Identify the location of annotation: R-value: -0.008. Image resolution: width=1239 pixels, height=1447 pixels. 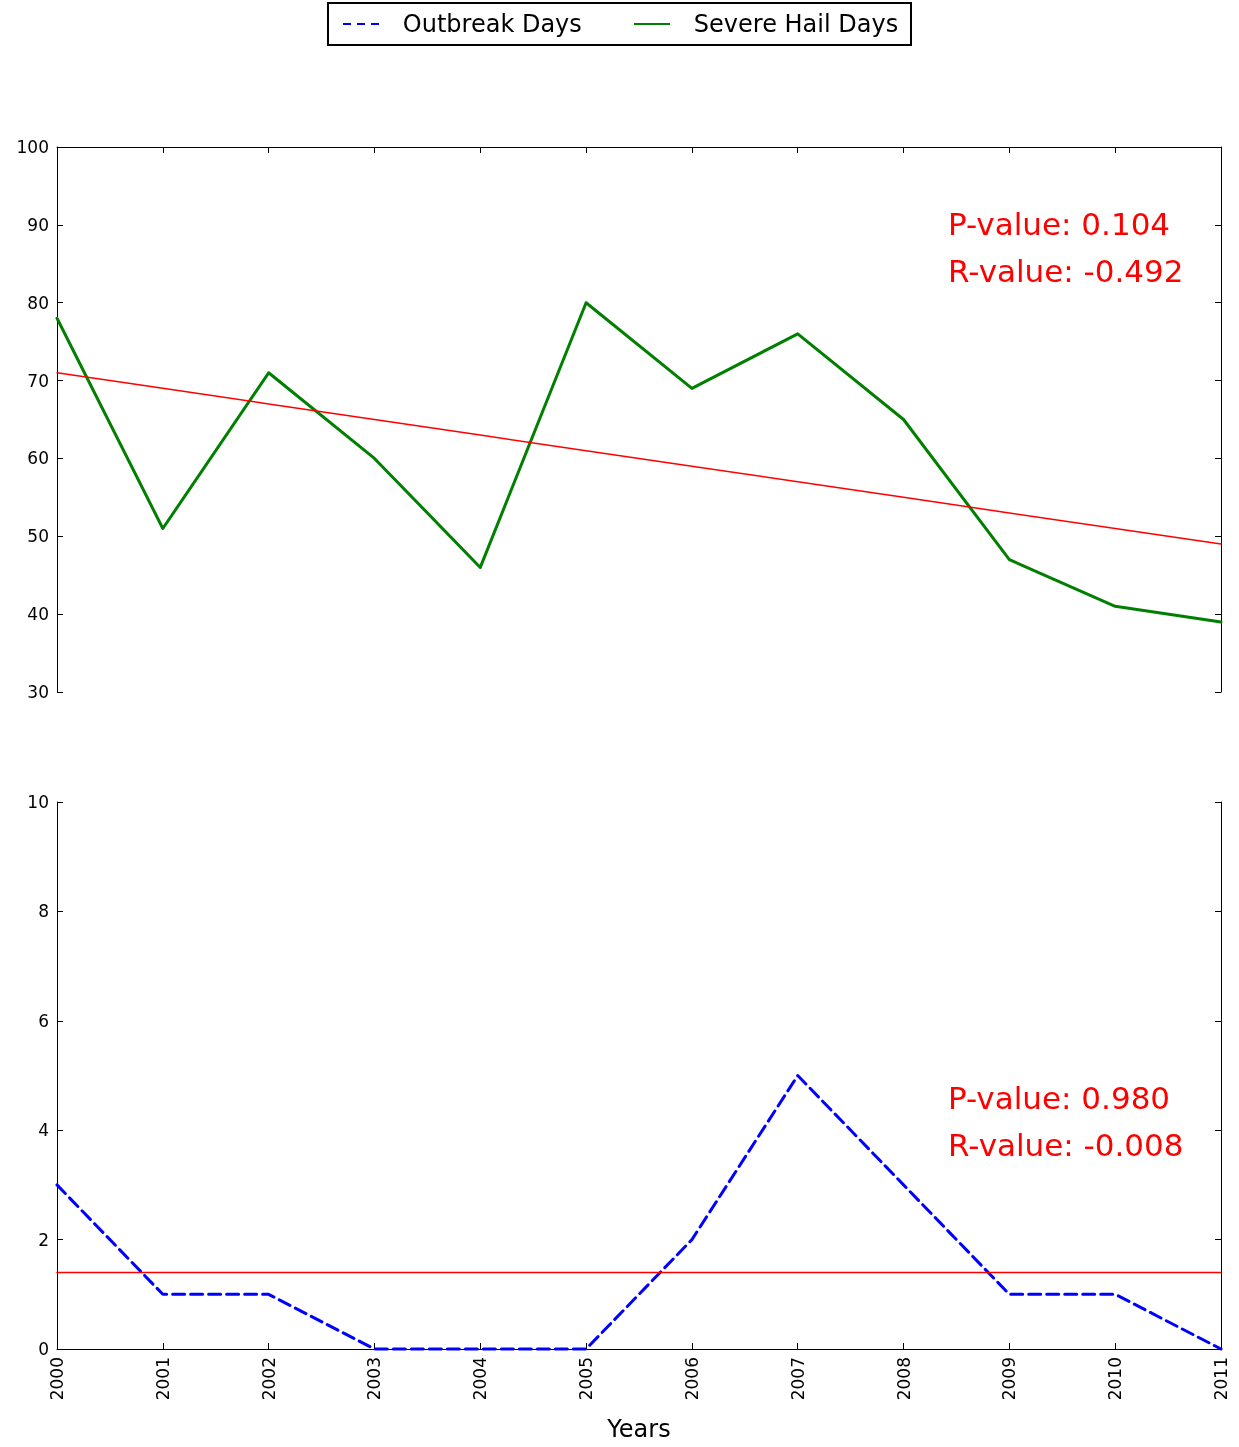
(1066, 1144).